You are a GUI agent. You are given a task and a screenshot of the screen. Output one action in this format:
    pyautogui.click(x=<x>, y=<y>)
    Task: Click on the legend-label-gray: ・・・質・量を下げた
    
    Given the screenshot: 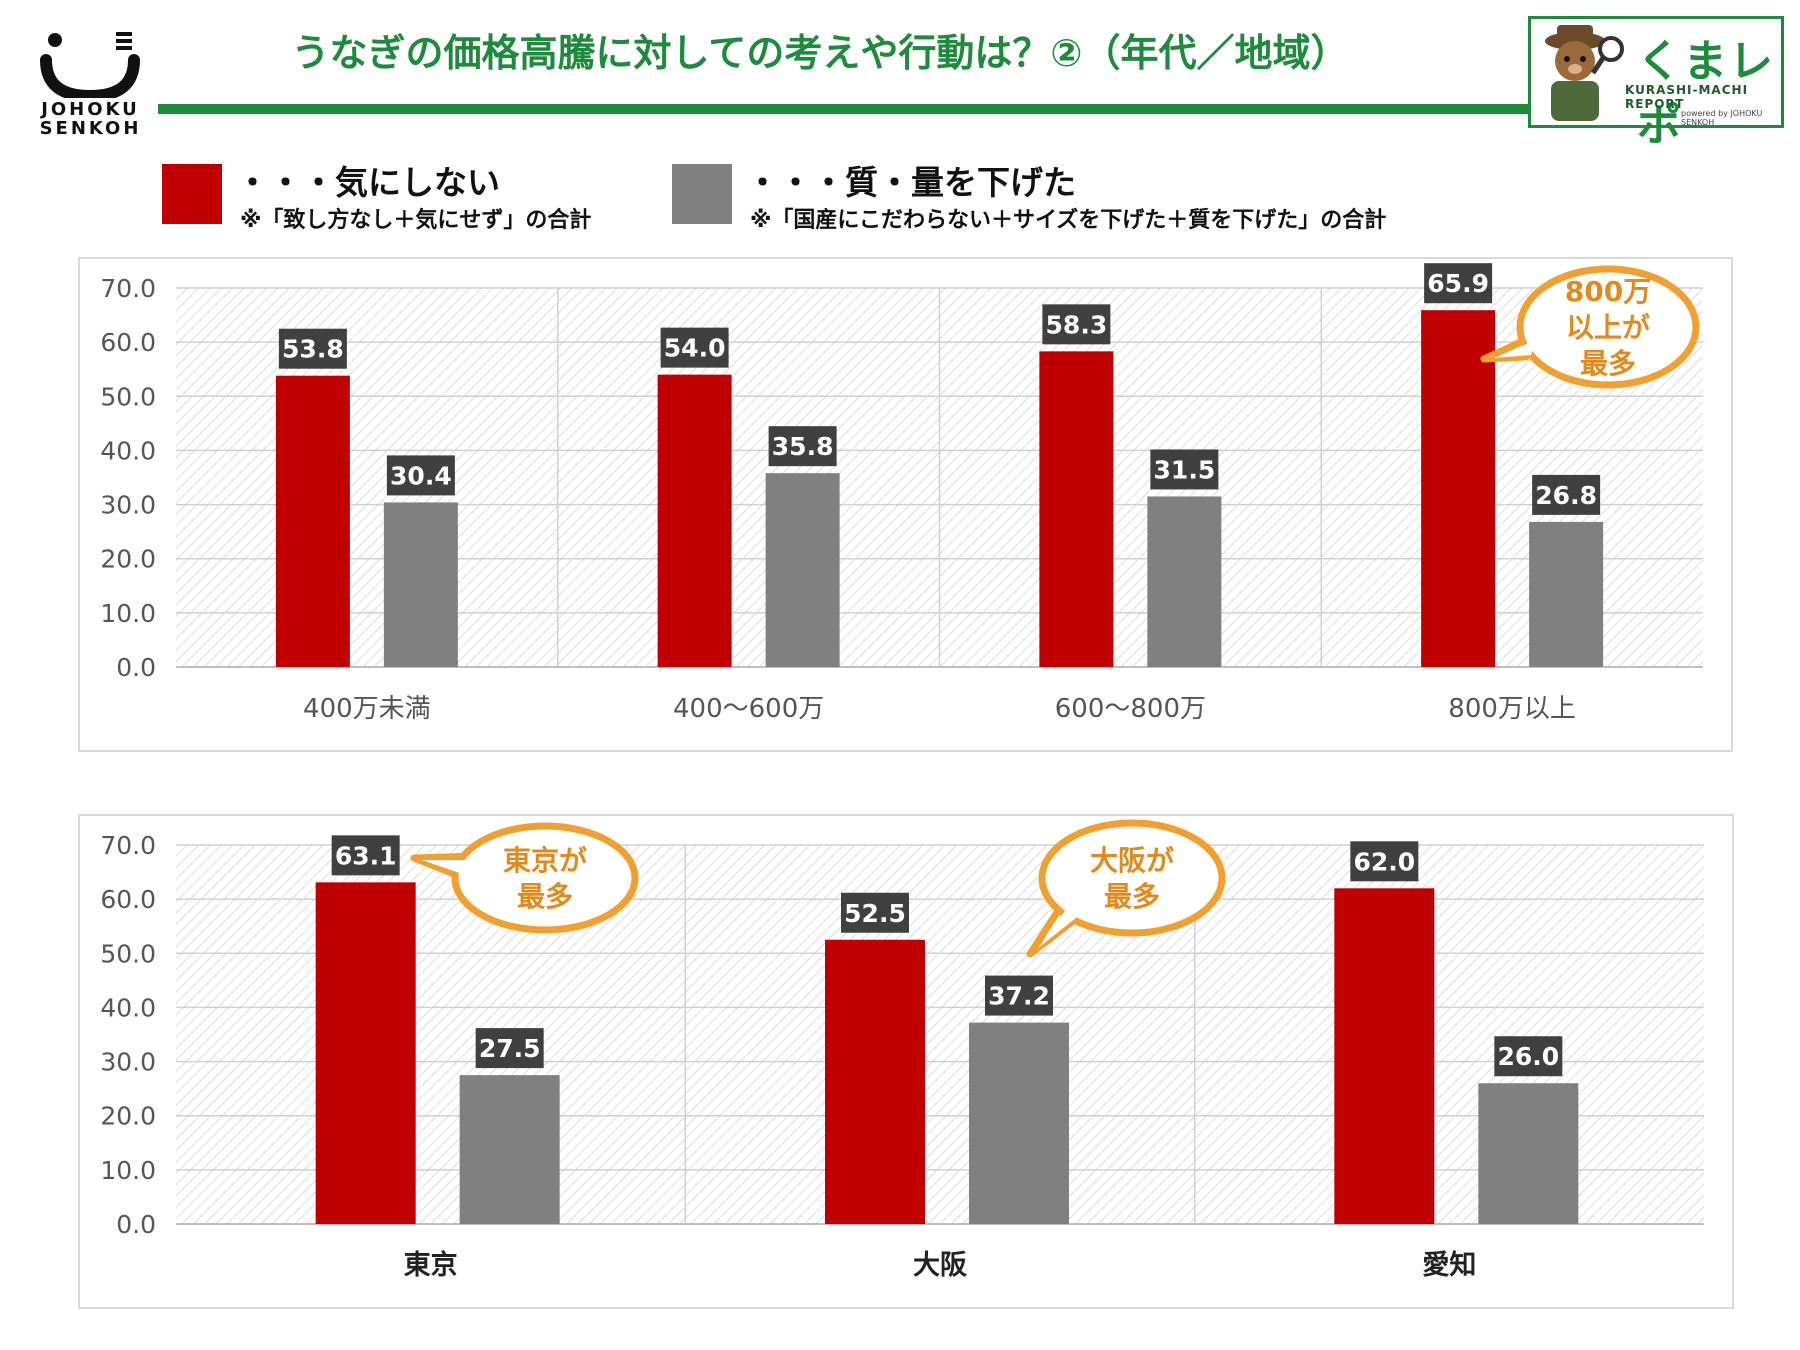 What is the action you would take?
    pyautogui.click(x=911, y=182)
    